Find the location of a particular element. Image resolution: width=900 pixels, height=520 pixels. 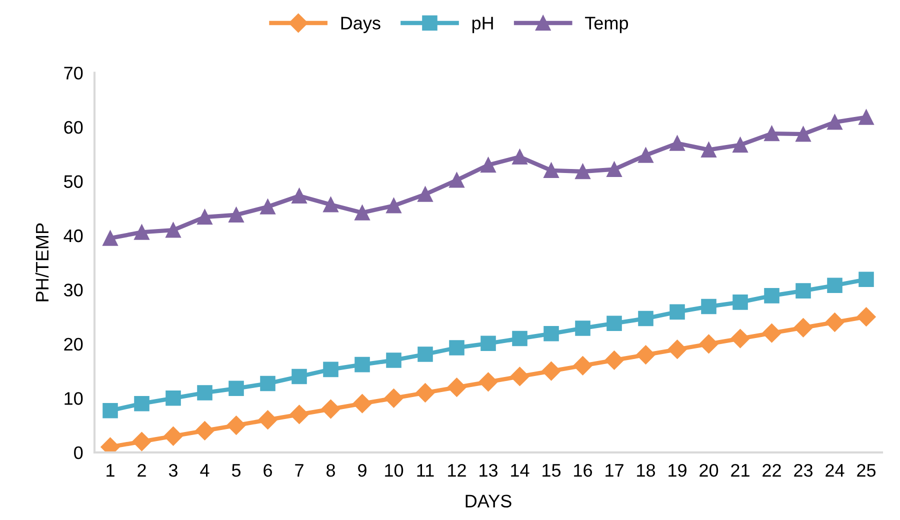

x-tick-label: 18 is located at coordinates (646, 470).